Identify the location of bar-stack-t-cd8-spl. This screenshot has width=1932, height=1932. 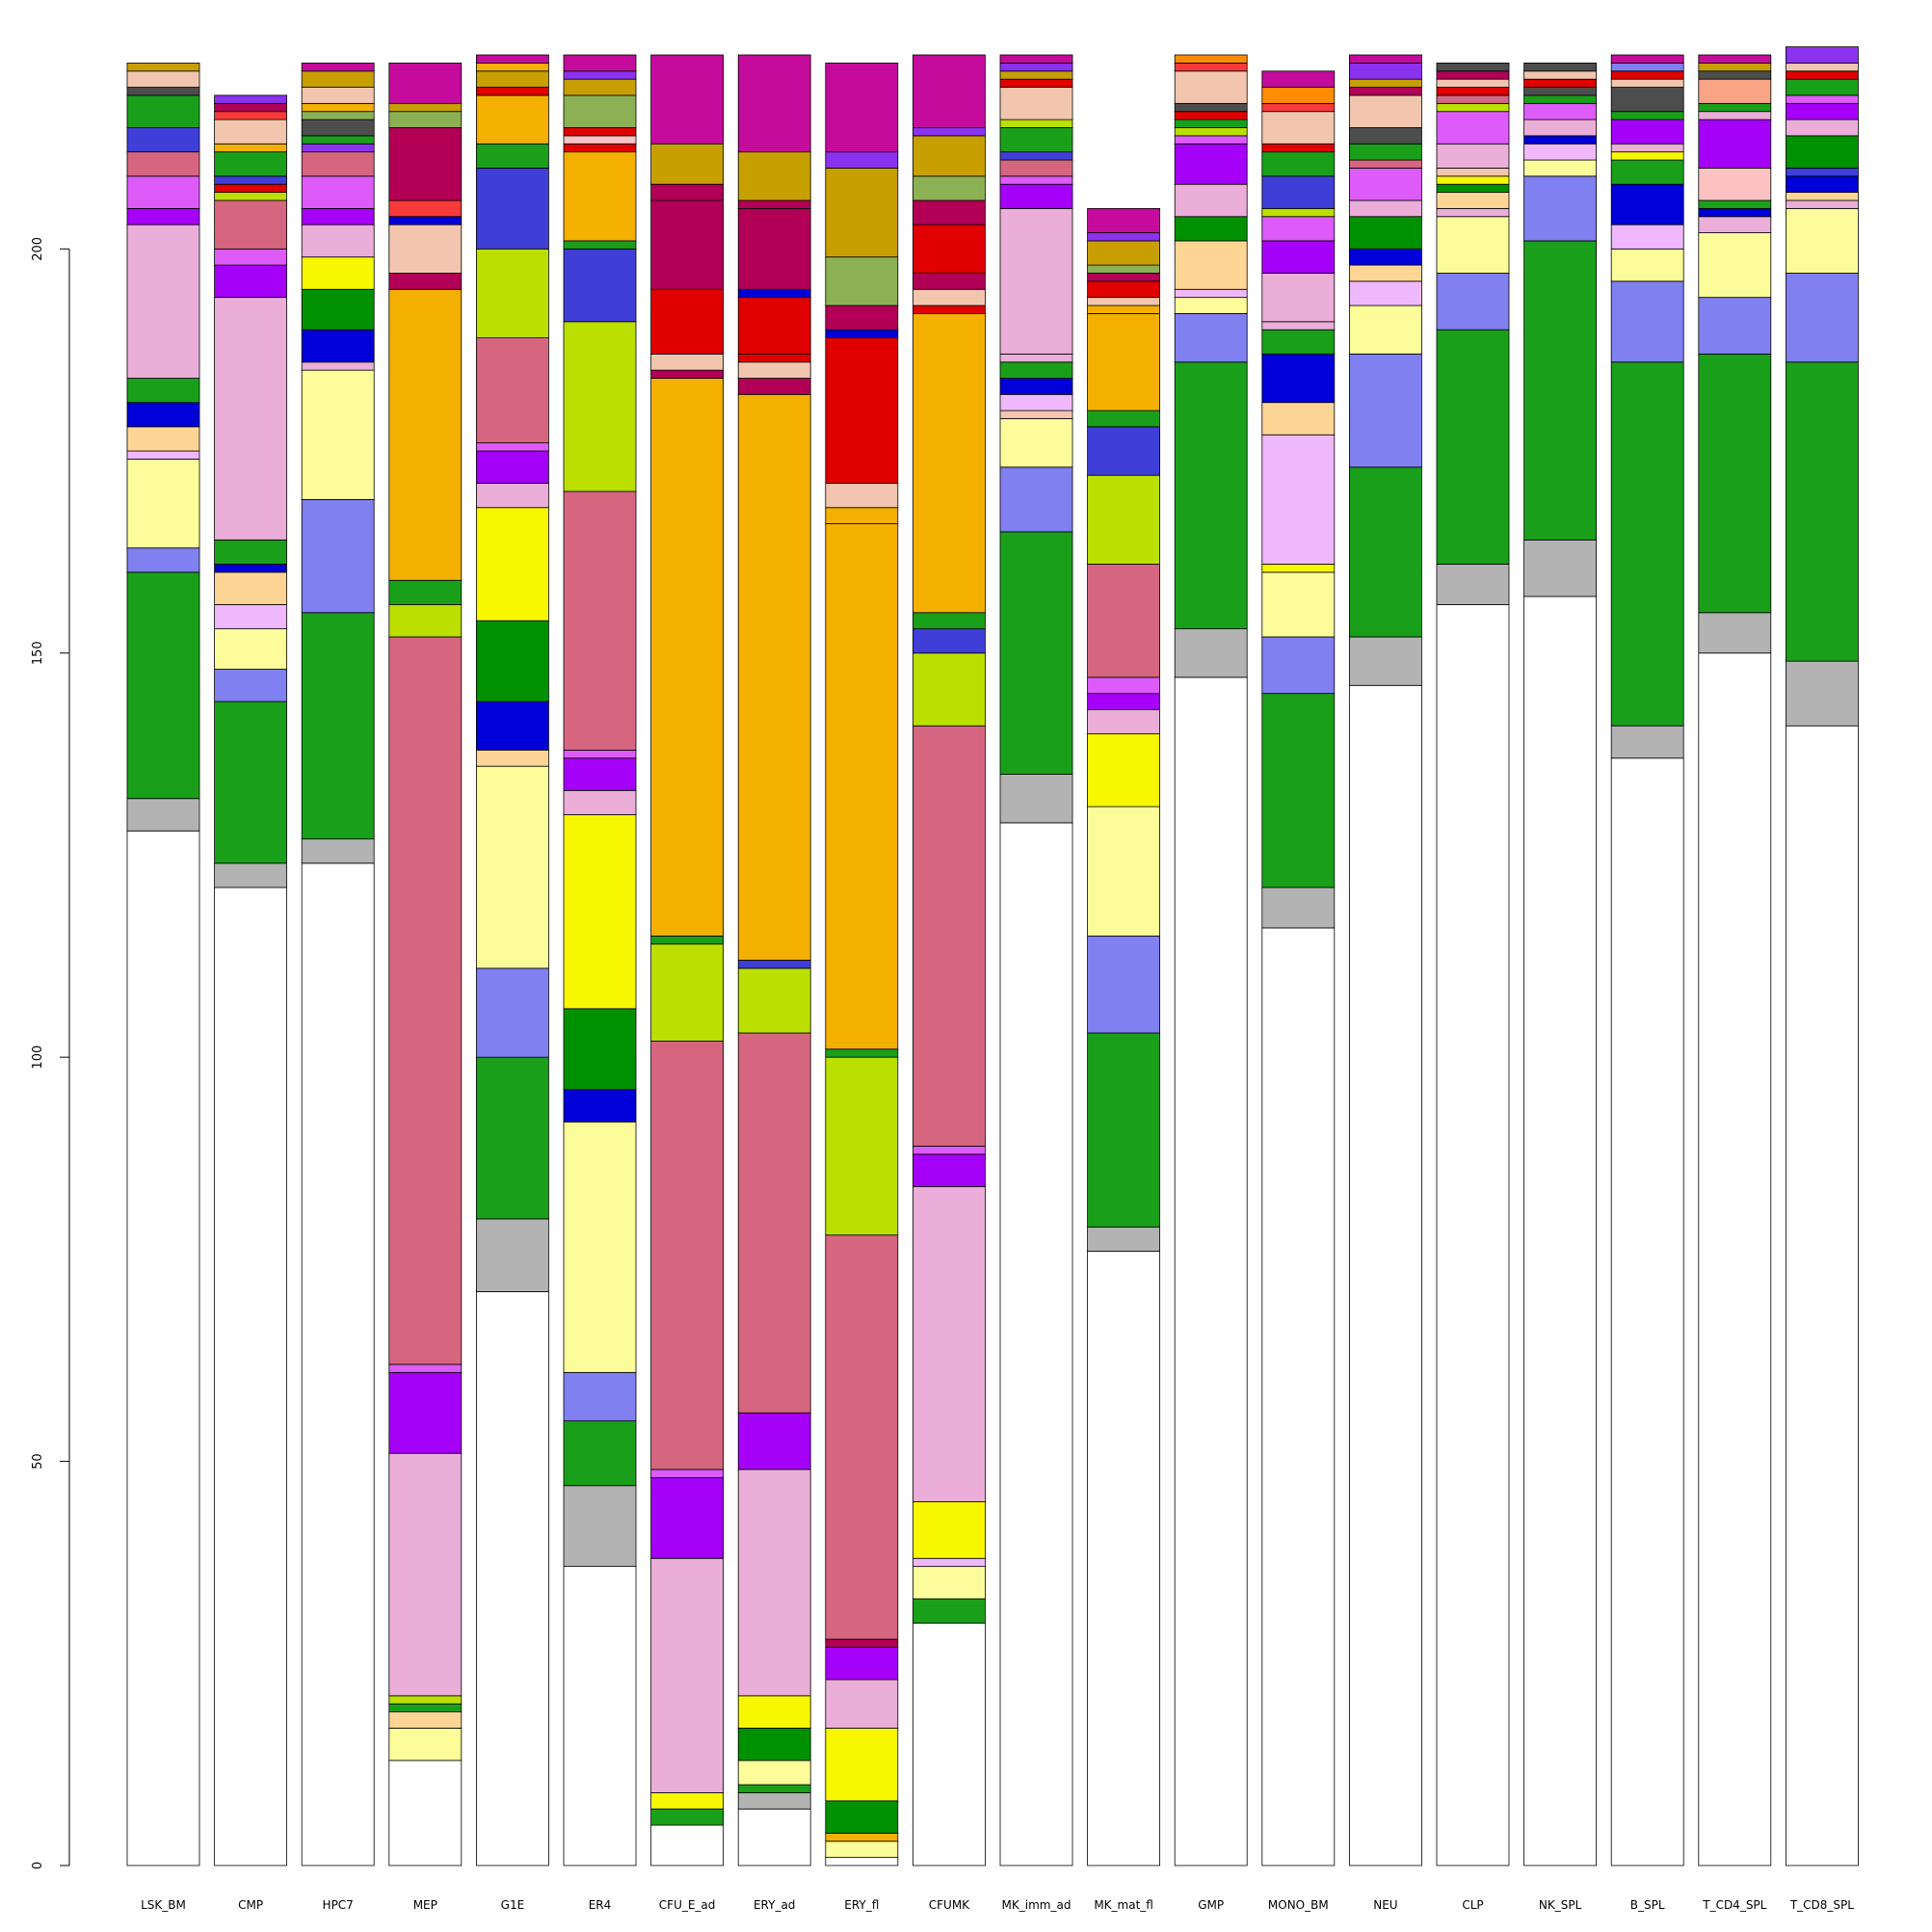
(1822, 956).